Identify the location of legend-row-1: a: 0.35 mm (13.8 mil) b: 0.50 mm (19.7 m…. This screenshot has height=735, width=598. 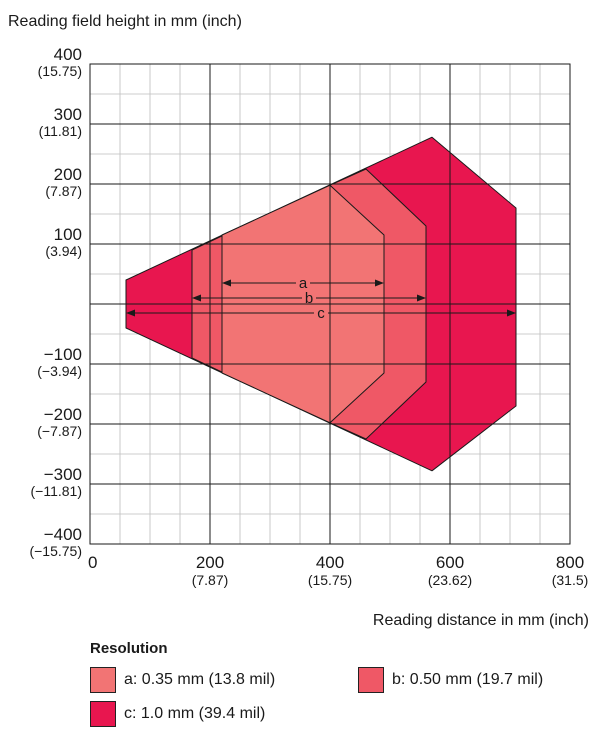
(340, 680).